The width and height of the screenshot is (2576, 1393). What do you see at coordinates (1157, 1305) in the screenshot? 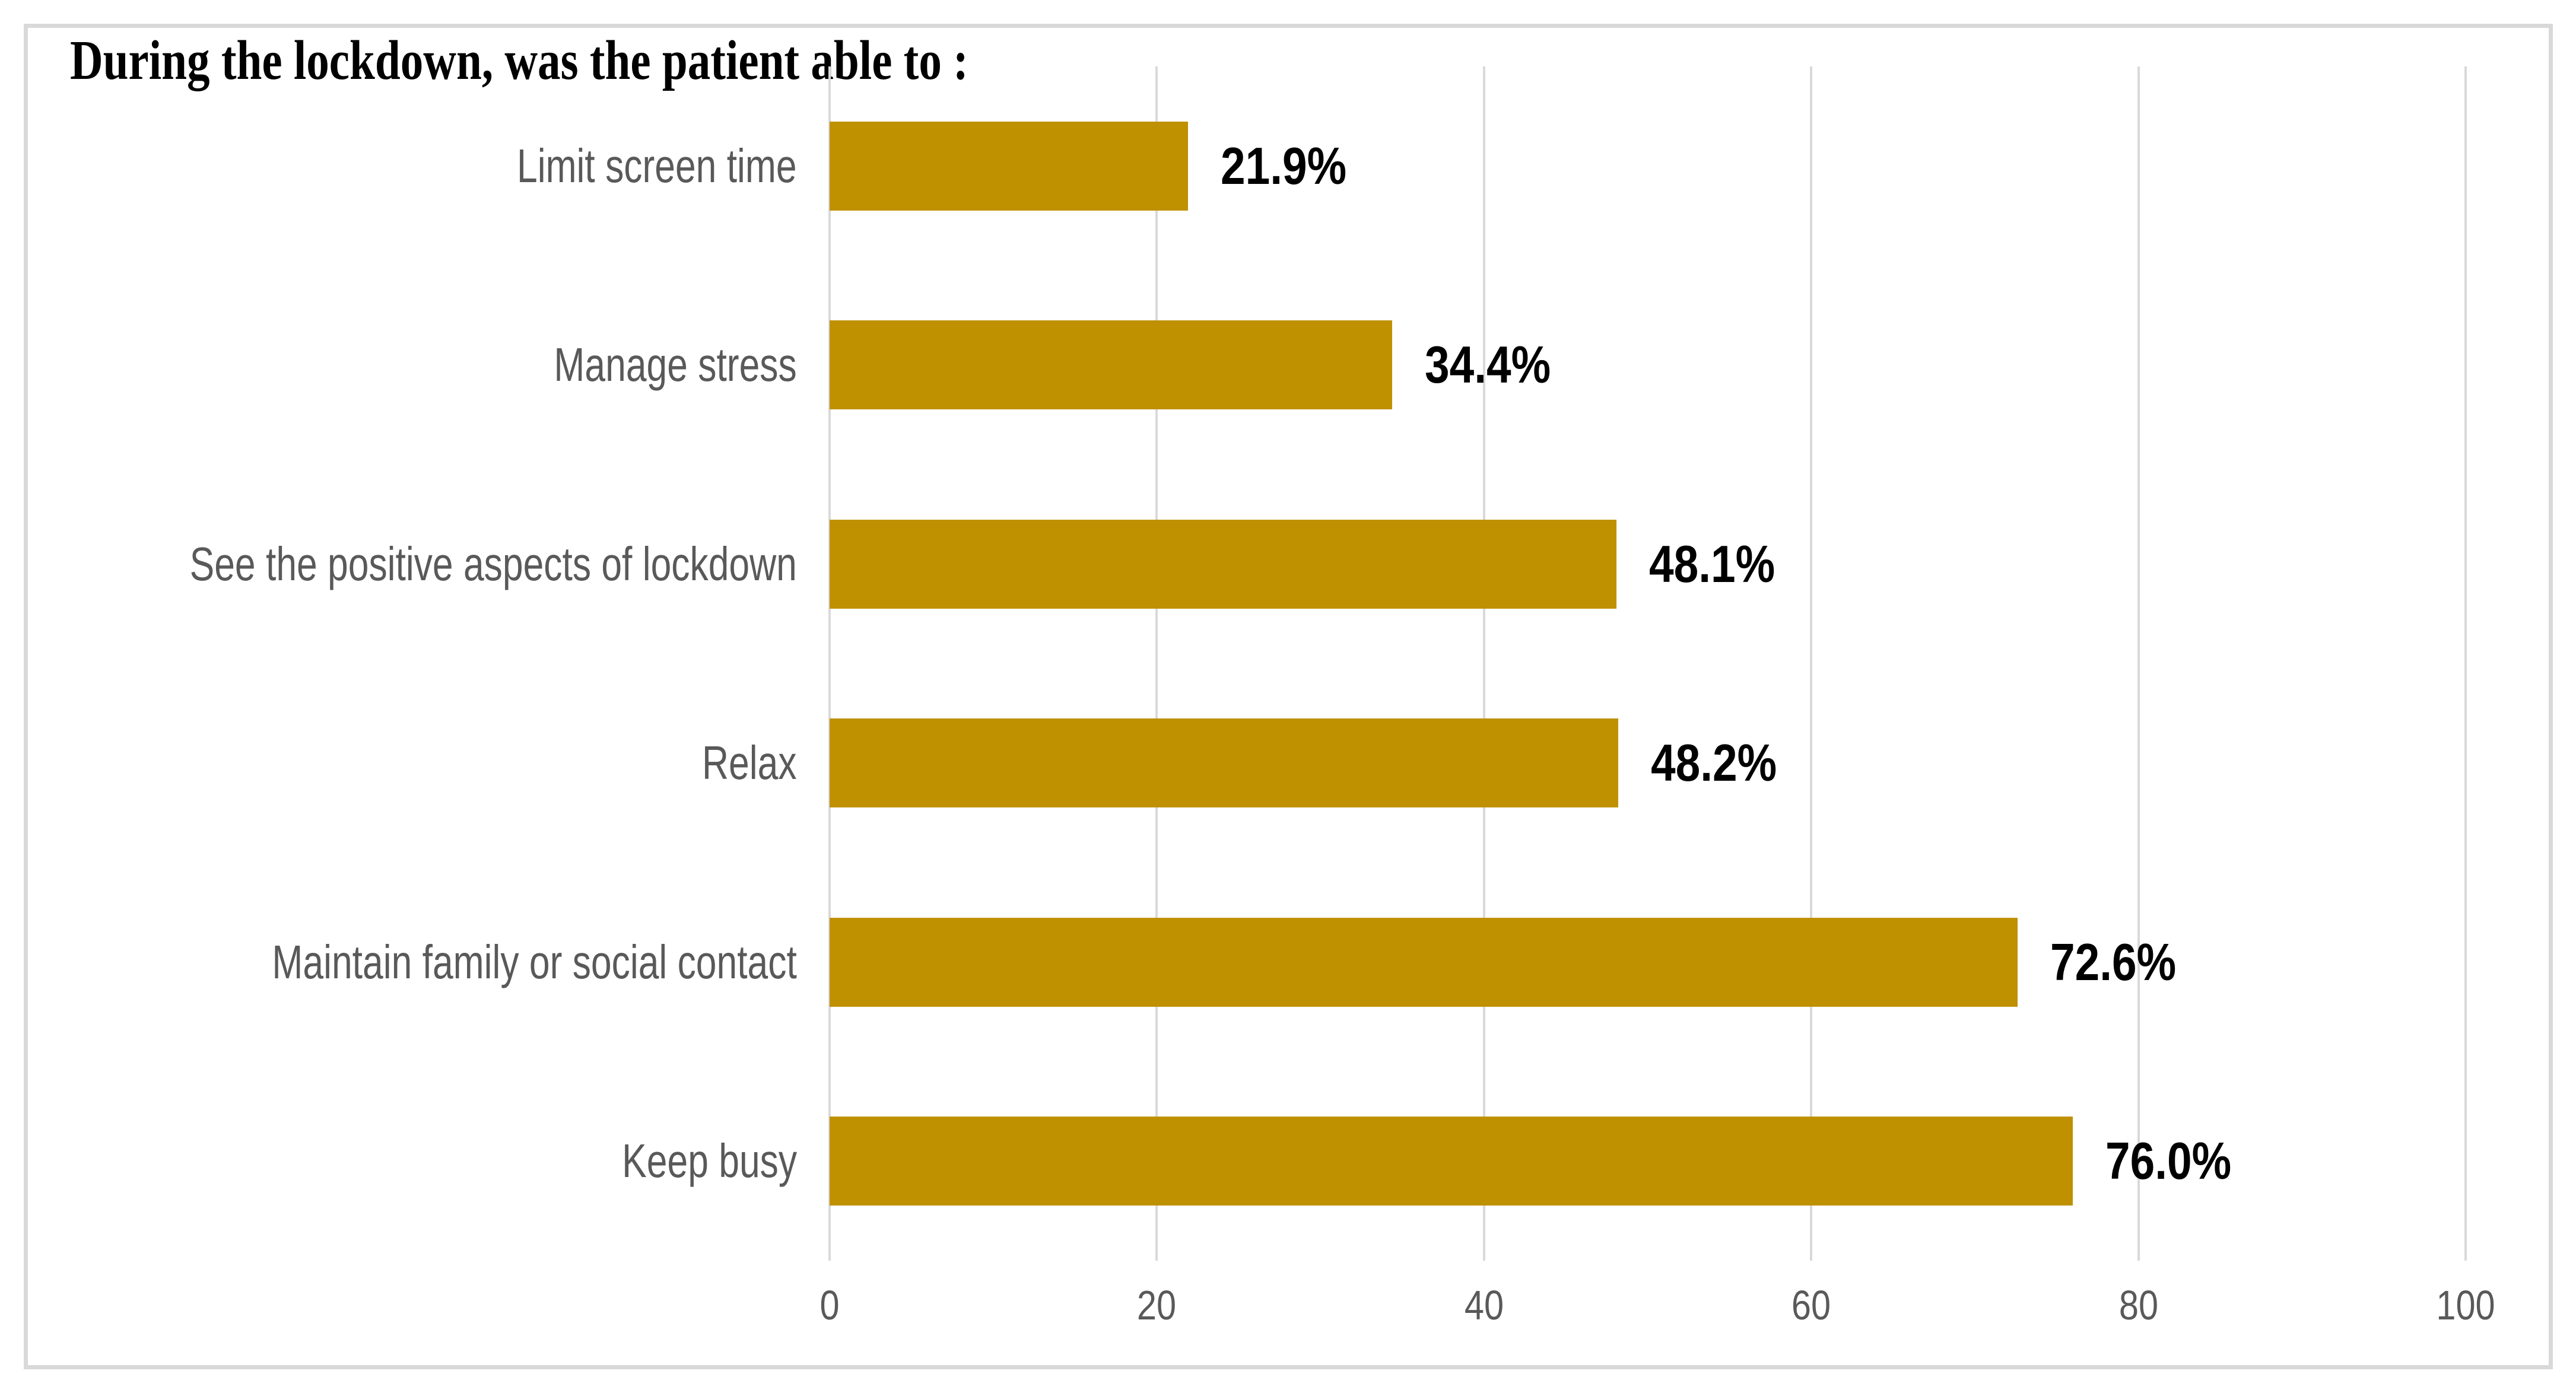
I see `x-tick-label: 20` at bounding box center [1157, 1305].